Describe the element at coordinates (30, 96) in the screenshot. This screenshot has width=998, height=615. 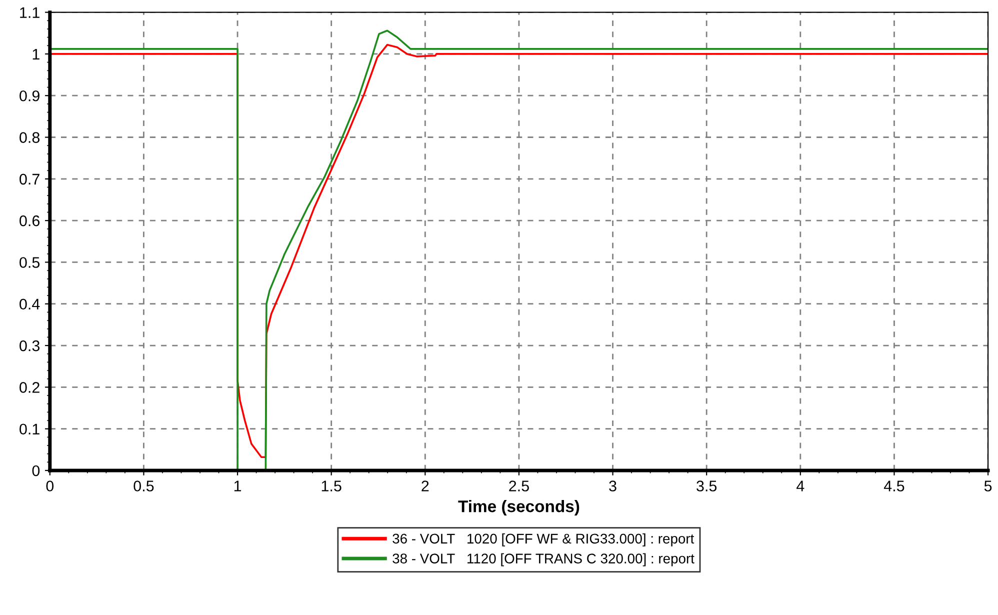
I see `y-tick-label: 0.9` at that location.